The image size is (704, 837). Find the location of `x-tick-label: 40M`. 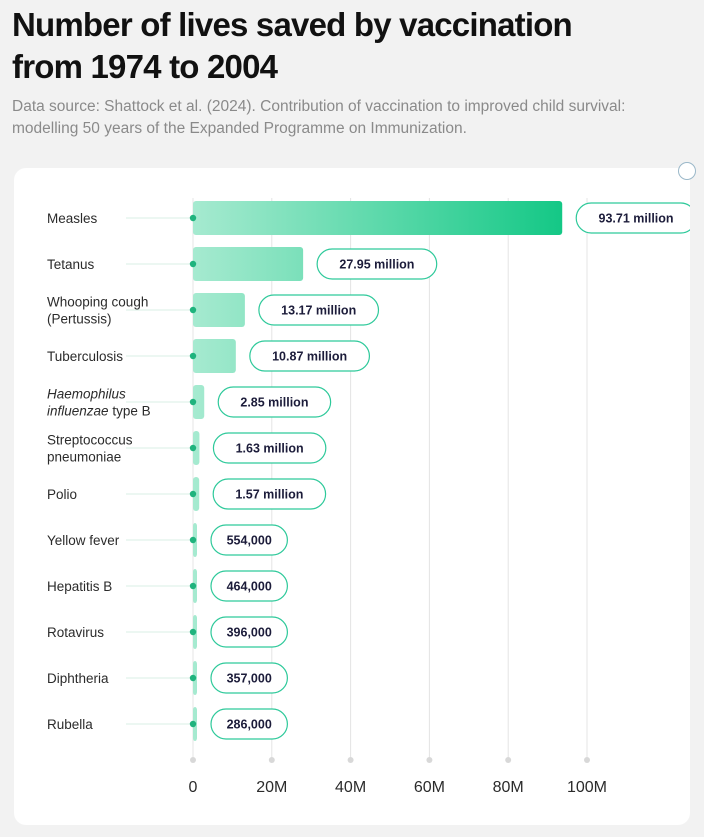

x-tick-label: 40M is located at coordinates (350, 787).